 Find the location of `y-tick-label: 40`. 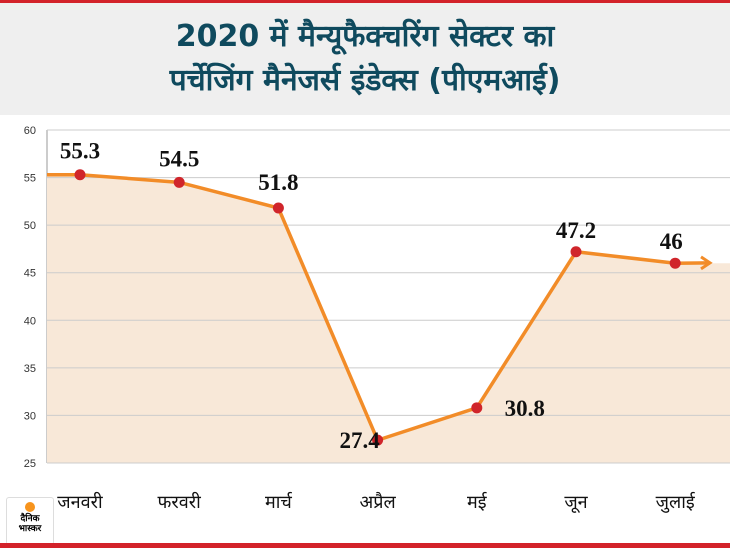

y-tick-label: 40 is located at coordinates (30, 321).